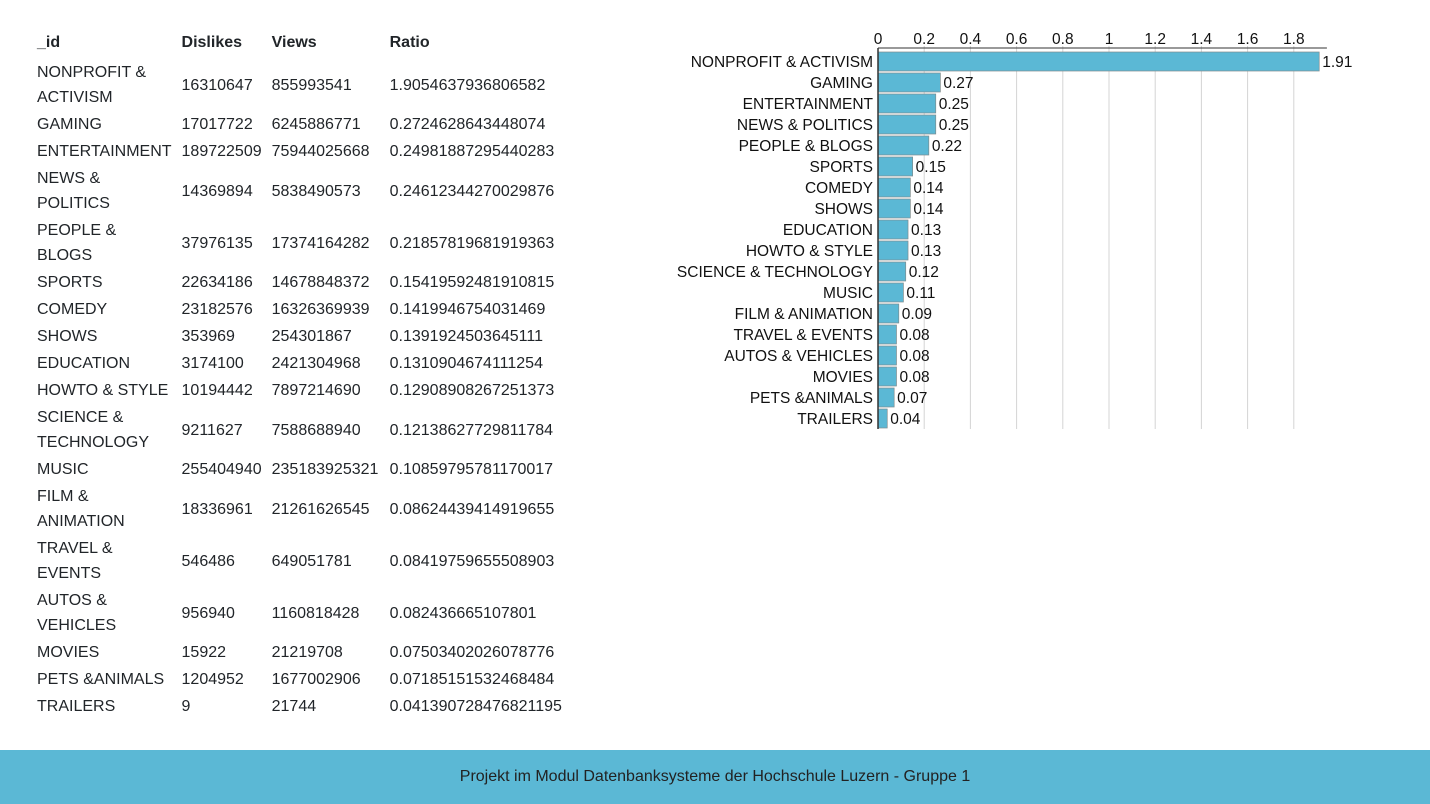 The height and width of the screenshot is (804, 1430). Describe the element at coordinates (63, 469) in the screenshot. I see `cell-id: MUSIC` at that location.